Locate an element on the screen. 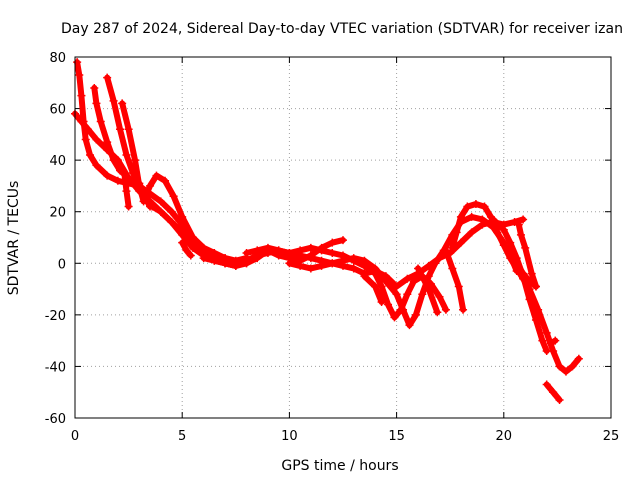 This screenshot has height=480, width=640. data-track is located at coordinates (294, 252).